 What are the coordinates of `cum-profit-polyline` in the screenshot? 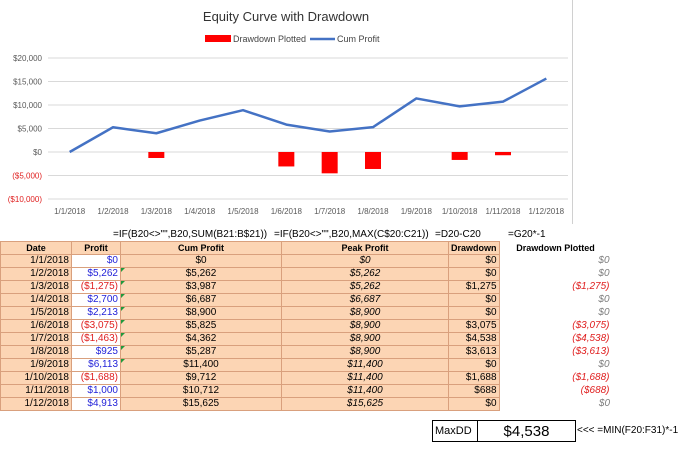 It's located at (308, 115).